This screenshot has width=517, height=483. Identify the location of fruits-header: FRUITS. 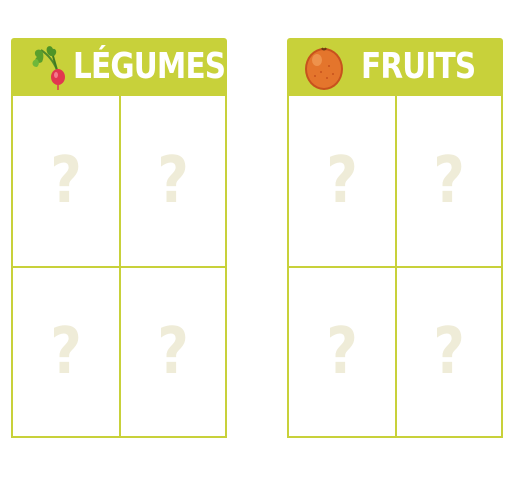
(395, 67).